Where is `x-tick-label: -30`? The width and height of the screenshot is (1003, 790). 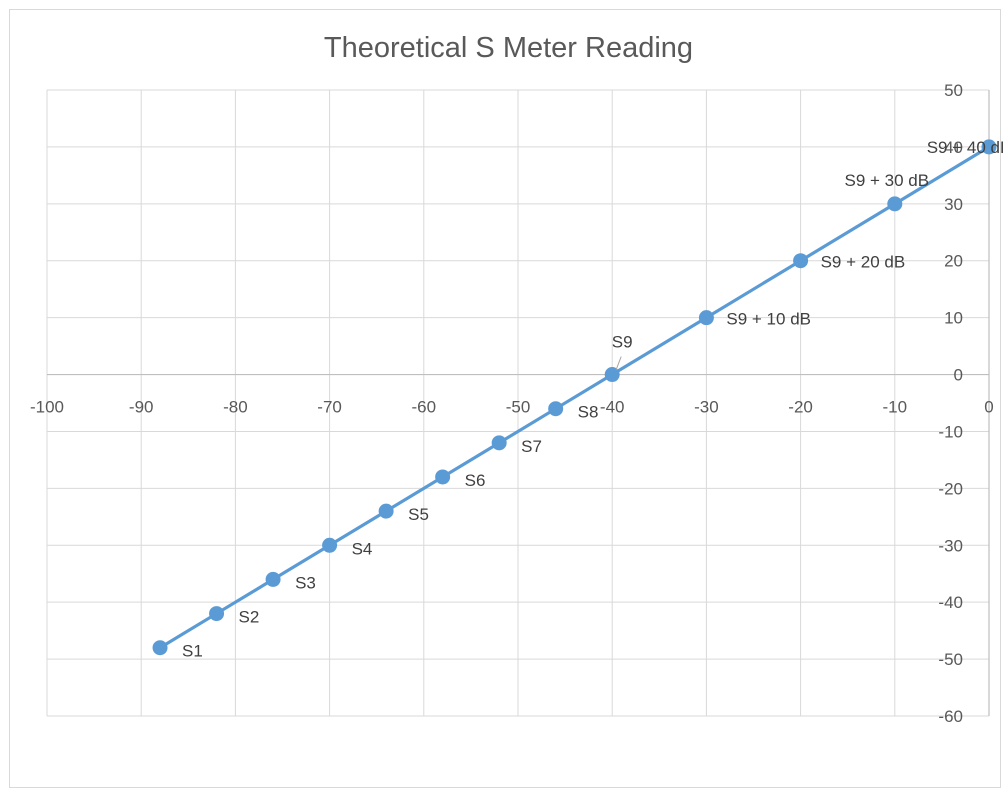 x-tick-label: -30 is located at coordinates (706, 407).